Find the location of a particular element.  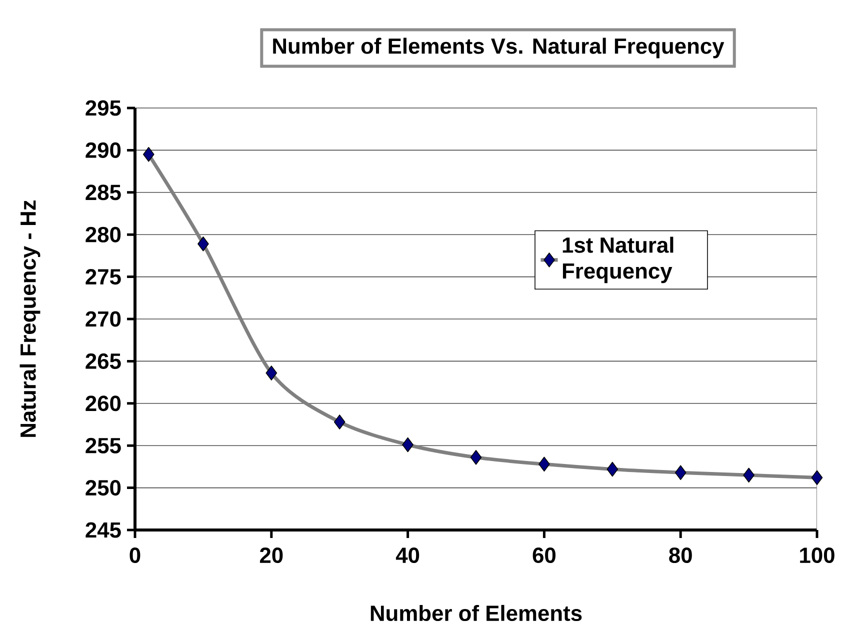

y-tick-label: 290 is located at coordinates (103, 150).